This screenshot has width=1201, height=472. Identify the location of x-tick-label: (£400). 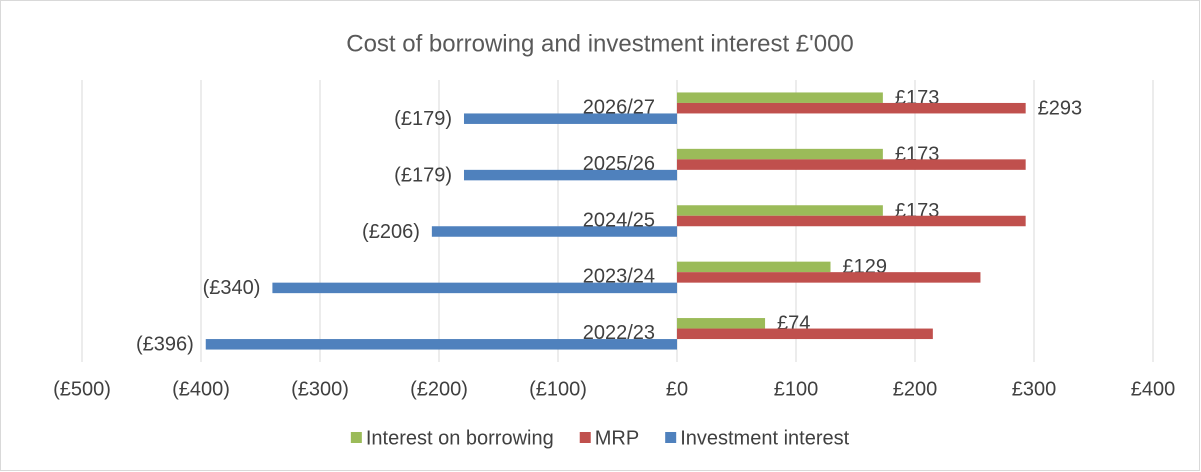
(201, 389).